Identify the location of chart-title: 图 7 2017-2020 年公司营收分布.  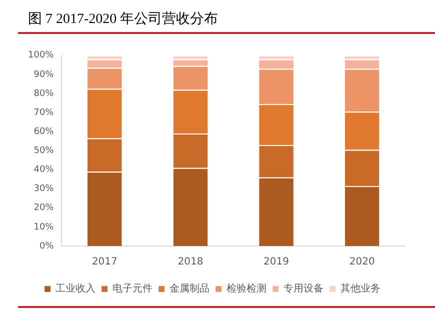
(123, 19).